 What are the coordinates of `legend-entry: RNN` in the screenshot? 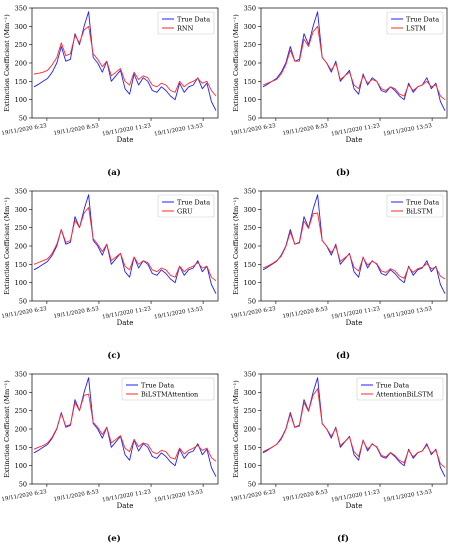 It's located at (185, 29).